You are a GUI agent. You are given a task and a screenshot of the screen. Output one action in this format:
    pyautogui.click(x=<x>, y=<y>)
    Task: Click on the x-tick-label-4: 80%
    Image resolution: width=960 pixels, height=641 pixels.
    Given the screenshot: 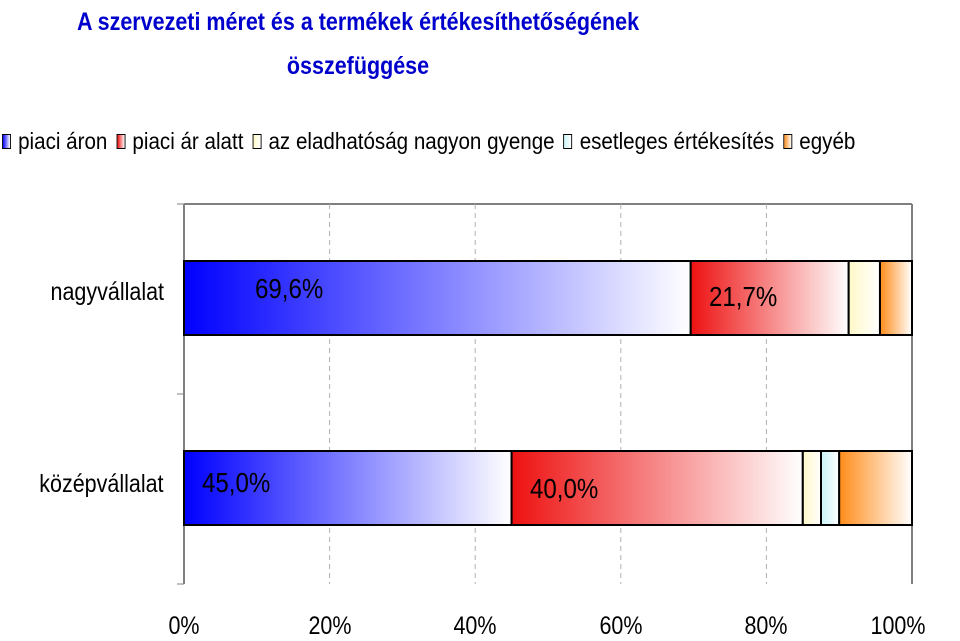 What is the action you would take?
    pyautogui.click(x=766, y=626)
    